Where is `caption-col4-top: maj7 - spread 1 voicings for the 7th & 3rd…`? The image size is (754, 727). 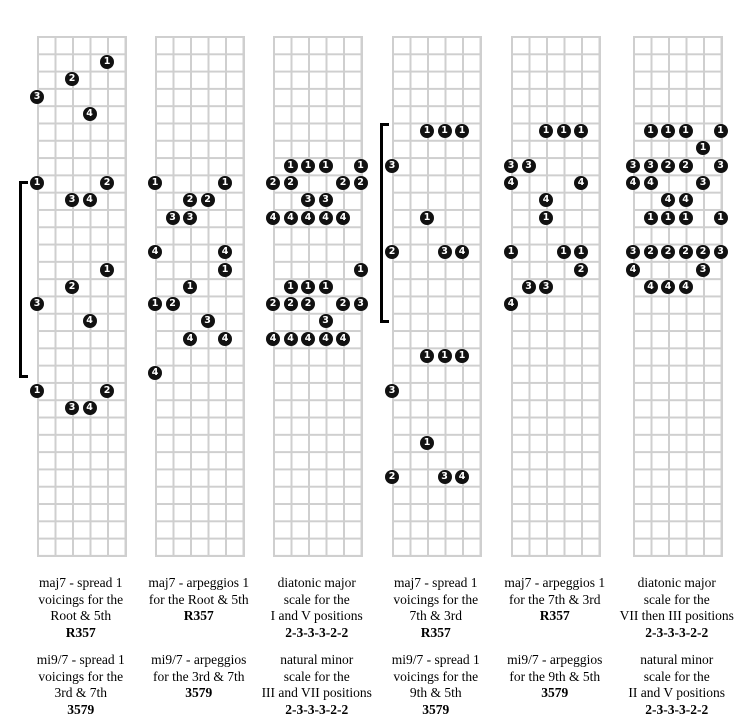 caption-col4-top: maj7 - spread 1 voicings for the 7th & 3rd… is located at coordinates (435, 608).